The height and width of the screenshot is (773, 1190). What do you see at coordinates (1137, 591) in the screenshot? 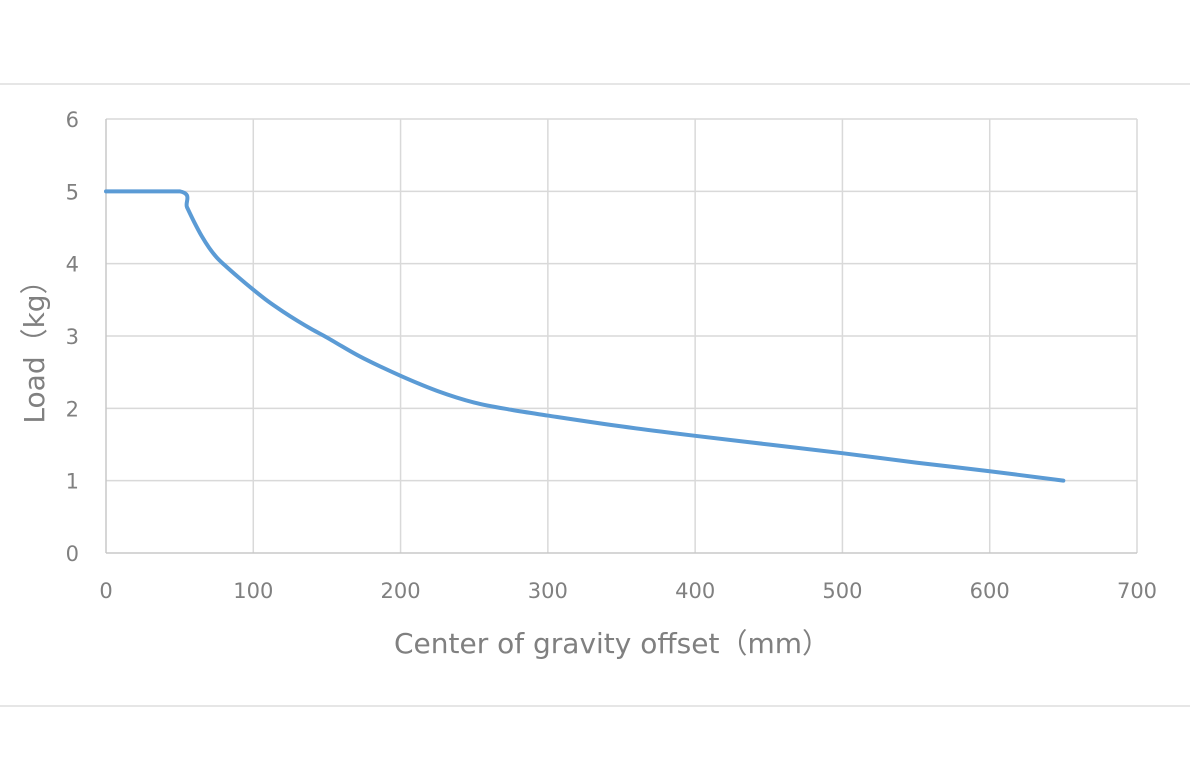
I see `x-tick-label: 700` at bounding box center [1137, 591].